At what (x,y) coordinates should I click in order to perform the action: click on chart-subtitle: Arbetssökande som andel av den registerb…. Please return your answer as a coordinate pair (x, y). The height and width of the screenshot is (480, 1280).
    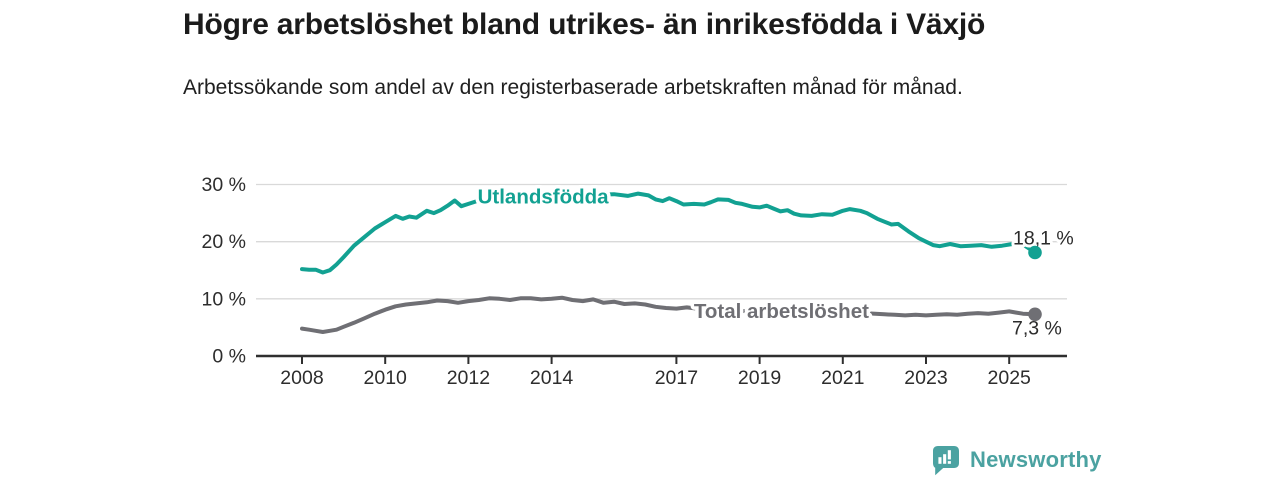
    Looking at the image, I should click on (573, 87).